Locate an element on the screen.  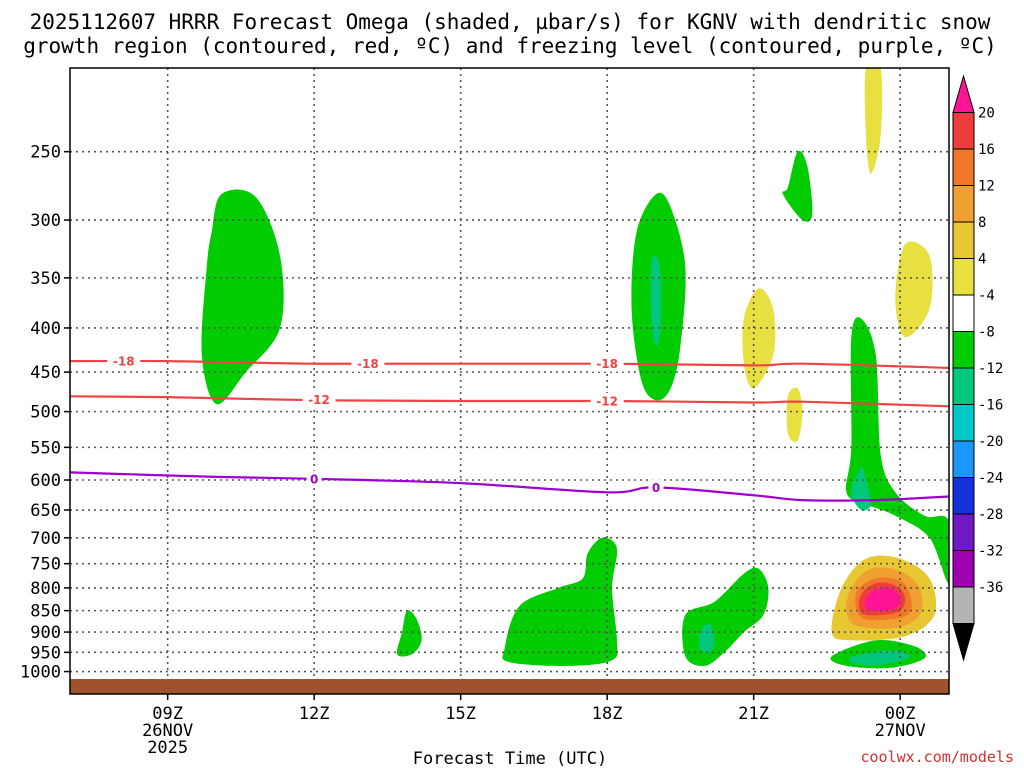
colorbar-label: -16 is located at coordinates (990, 406).